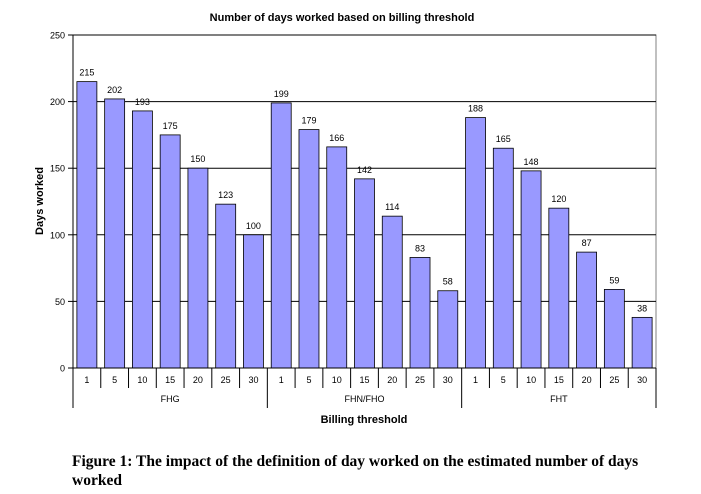 The width and height of the screenshot is (701, 494). What do you see at coordinates (170, 399) in the screenshot?
I see `group-label: FHG` at bounding box center [170, 399].